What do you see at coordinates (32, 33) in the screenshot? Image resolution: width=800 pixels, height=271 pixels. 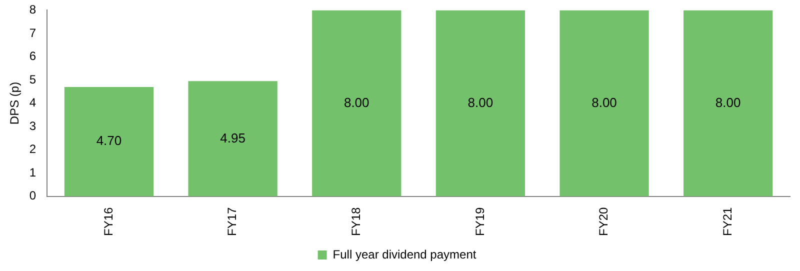 I see `y-tick-label: 7` at bounding box center [32, 33].